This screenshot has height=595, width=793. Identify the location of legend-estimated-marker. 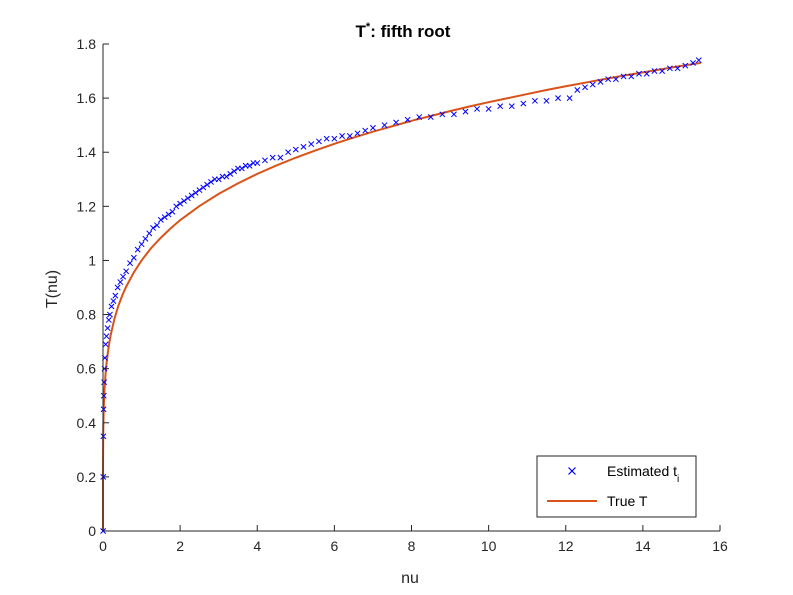
(572, 471).